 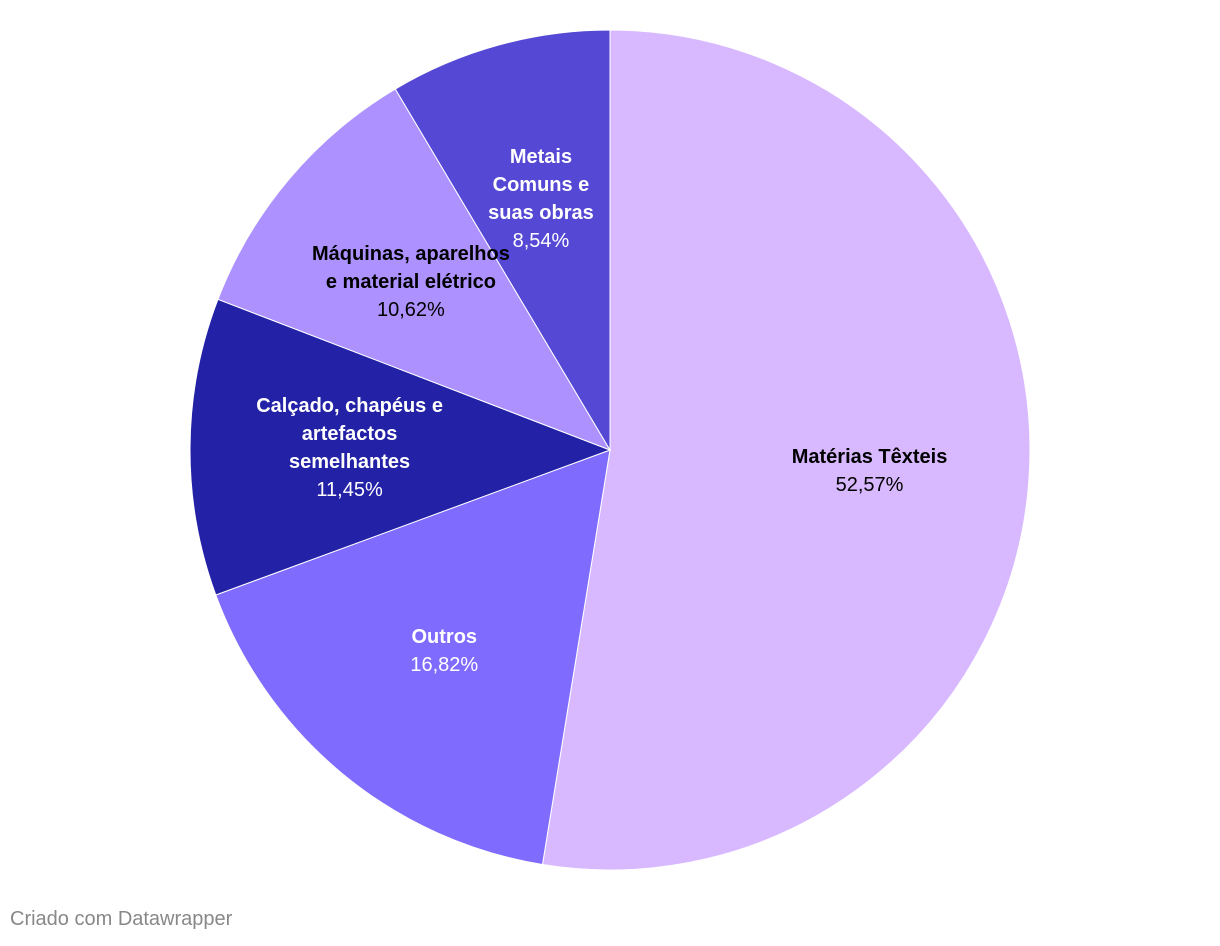 I want to click on value-label: 11,45%, so click(x=349, y=490).